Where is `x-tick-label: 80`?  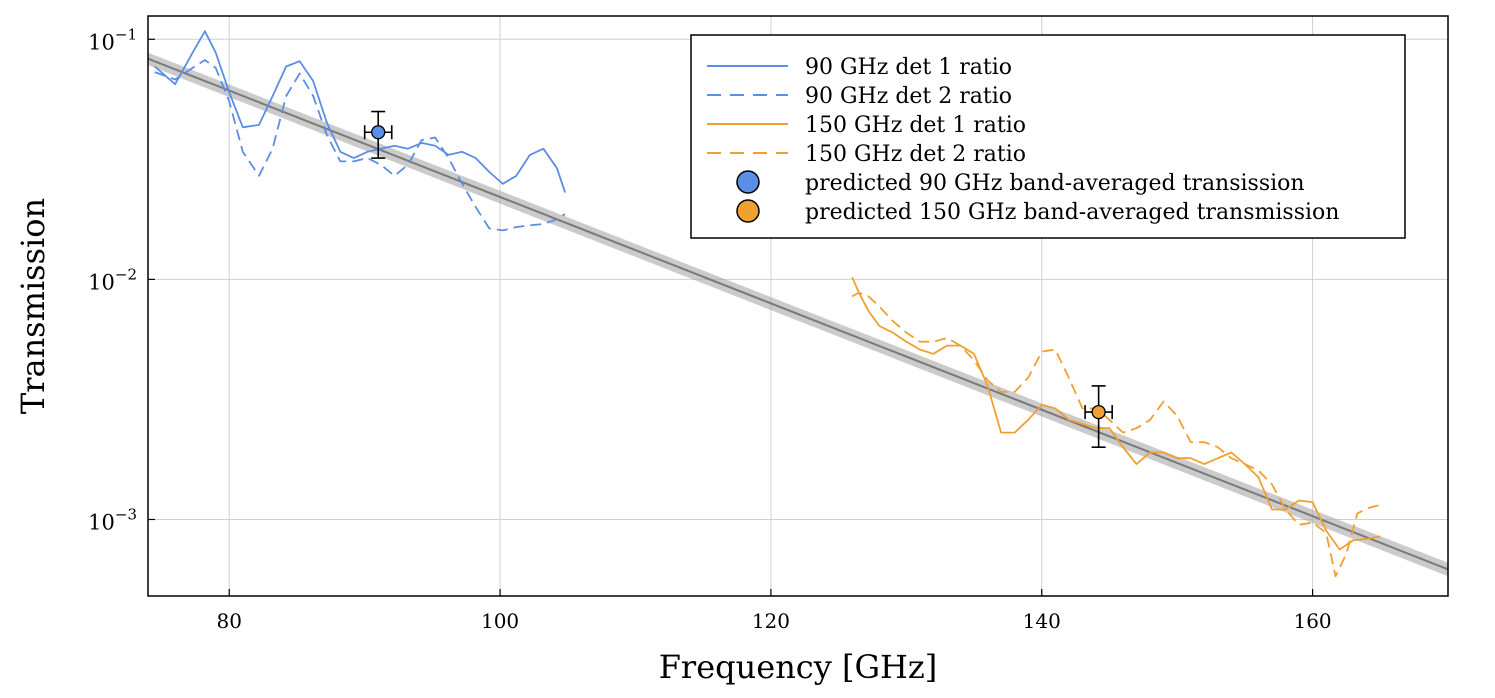 x-tick-label: 80 is located at coordinates (229, 621).